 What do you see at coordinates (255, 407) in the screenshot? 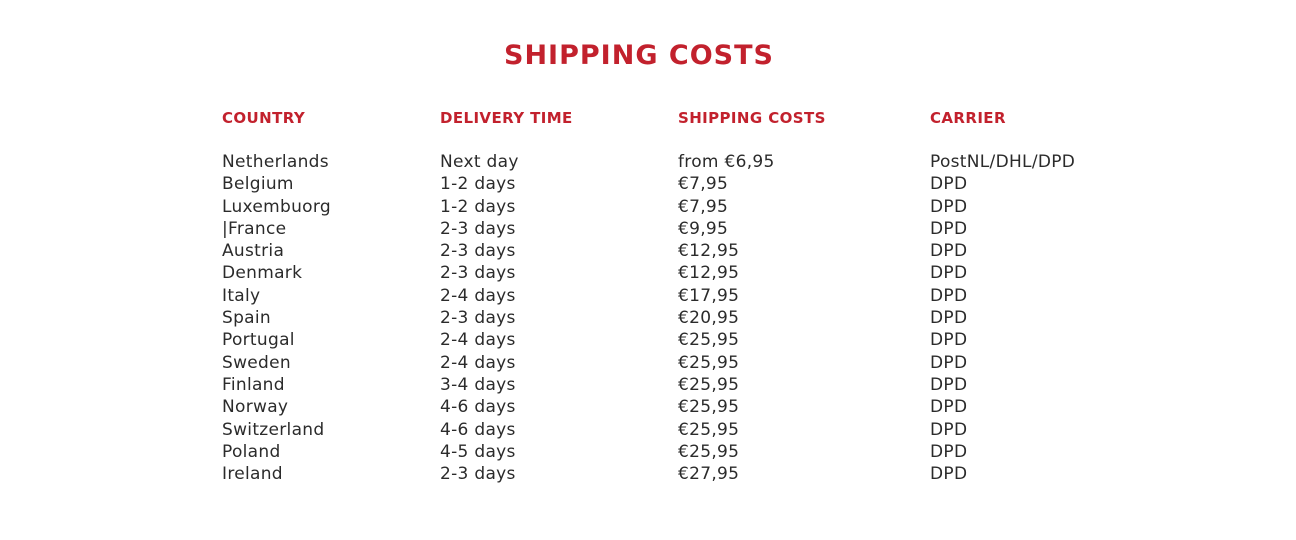
I see `cell-country: Norway` at bounding box center [255, 407].